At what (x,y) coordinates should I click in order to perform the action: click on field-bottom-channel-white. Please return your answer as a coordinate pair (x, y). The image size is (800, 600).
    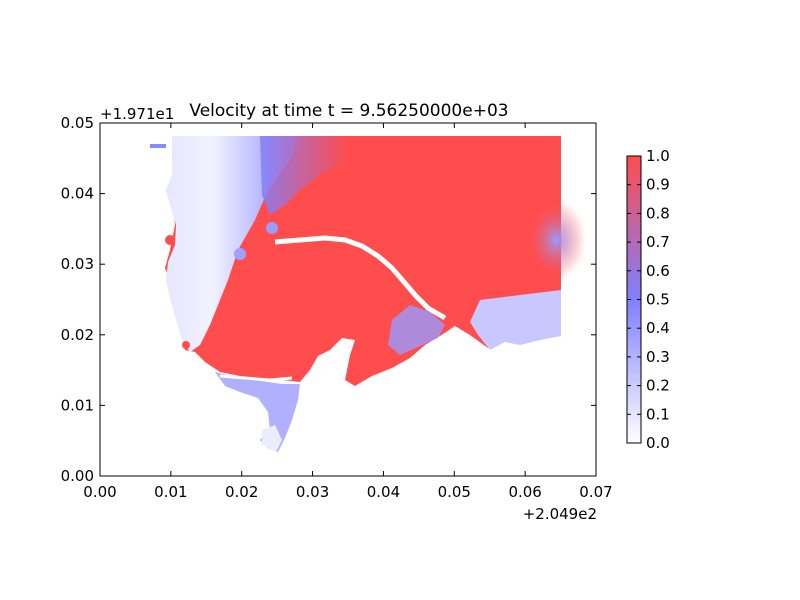
    Looking at the image, I should click on (272, 438).